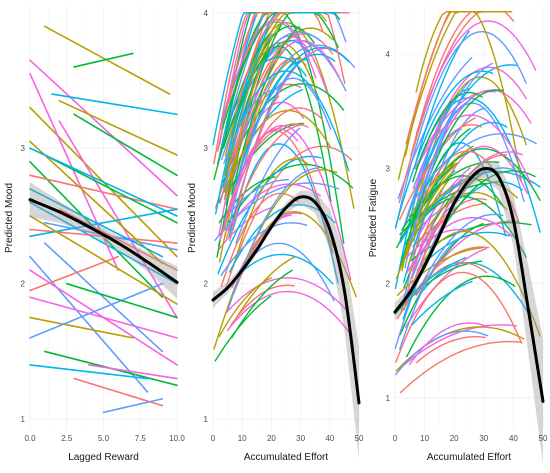 Image resolution: width=550 pixels, height=473 pixels. I want to click on x-tick-label: 5.0, so click(104, 438).